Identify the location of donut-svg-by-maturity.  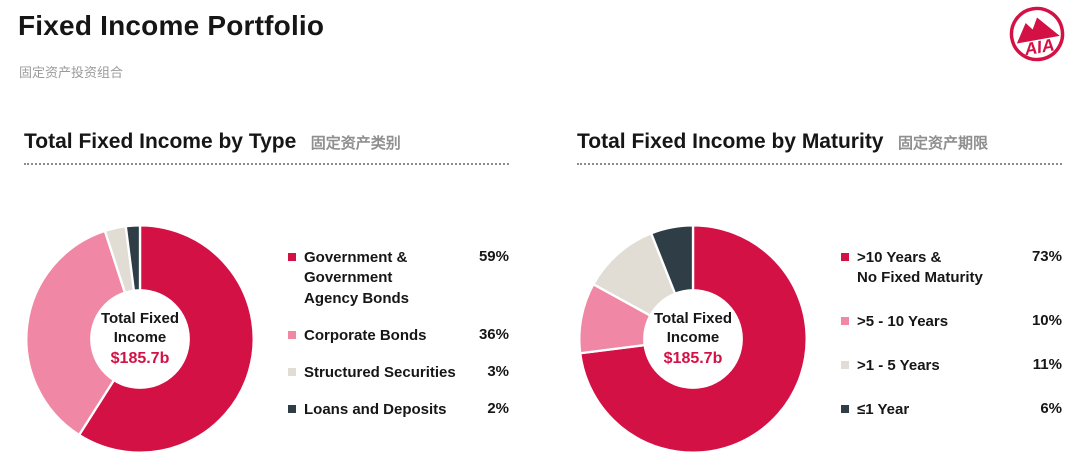
(693, 339).